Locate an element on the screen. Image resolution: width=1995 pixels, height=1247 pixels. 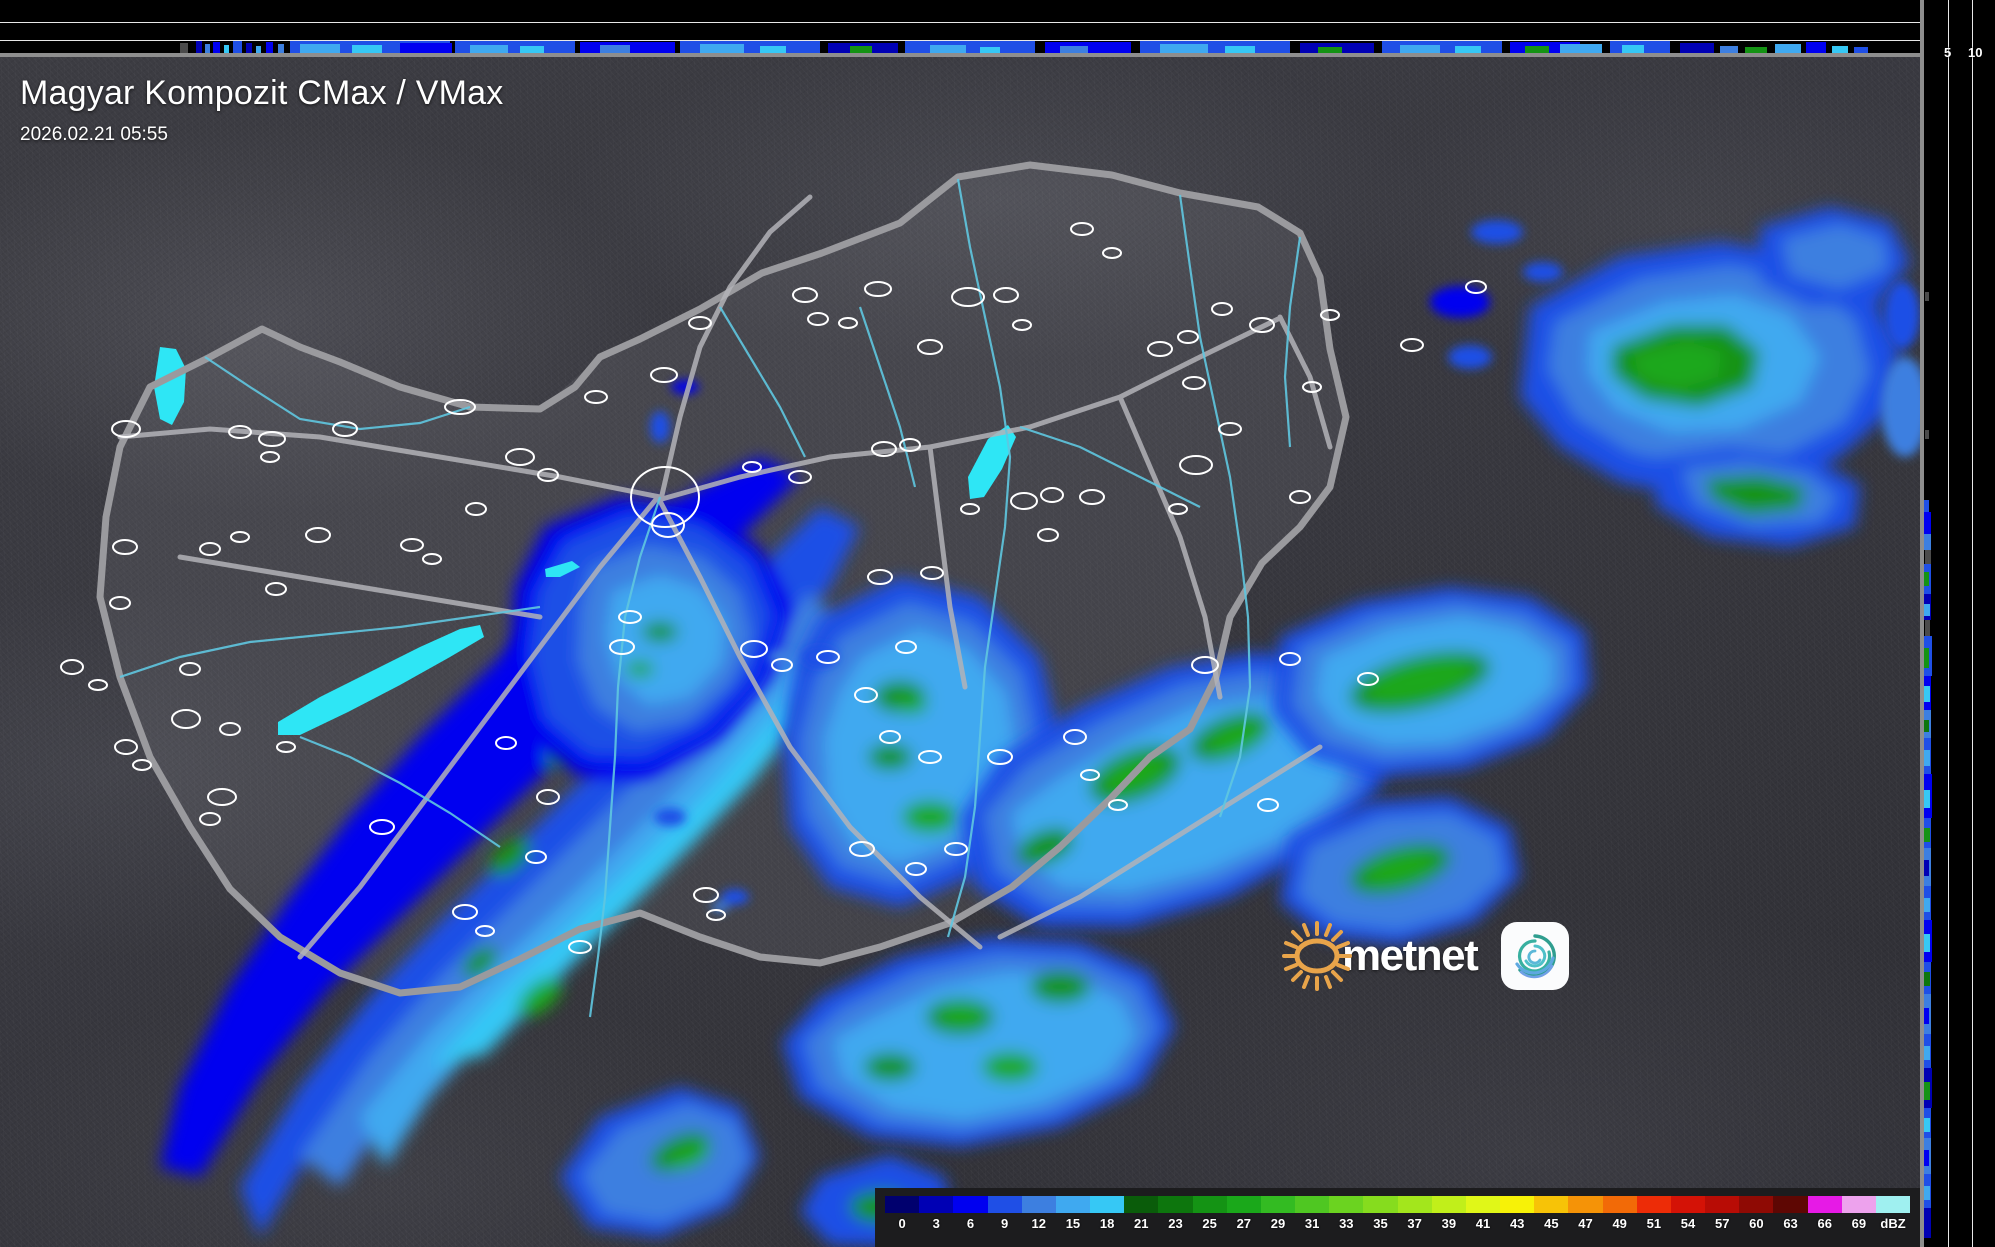
legend-tick-47: 47 is located at coordinates (1585, 1223).